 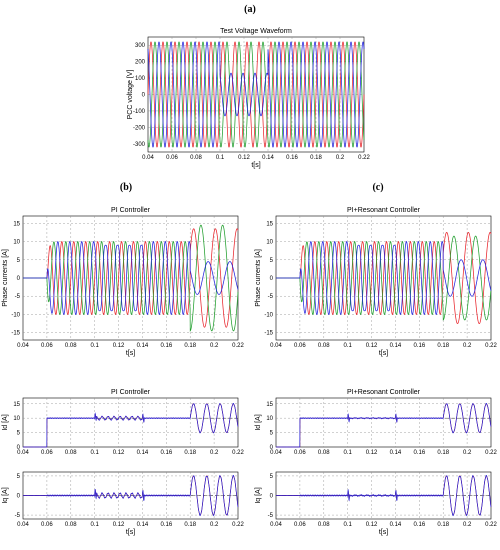 I want to click on panel-label-a: (a), so click(x=250, y=9).